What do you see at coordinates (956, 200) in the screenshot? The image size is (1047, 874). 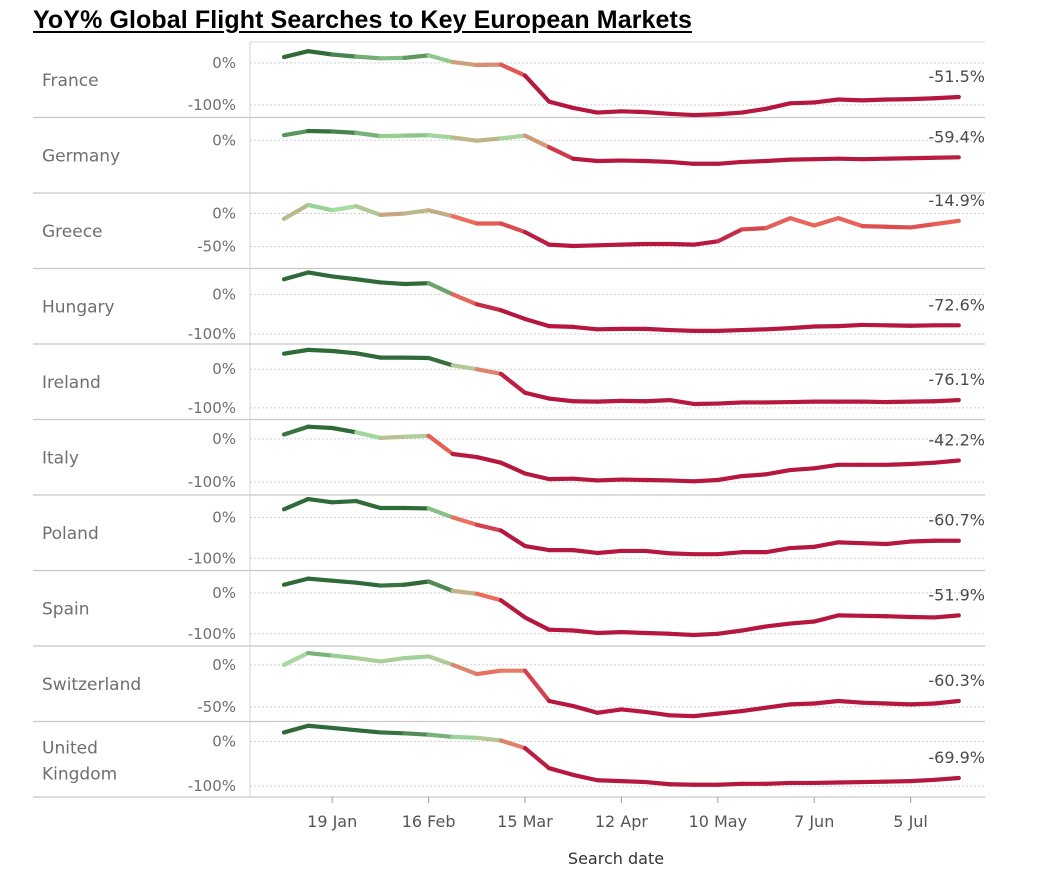 I see `end-value-label: -14.9%` at bounding box center [956, 200].